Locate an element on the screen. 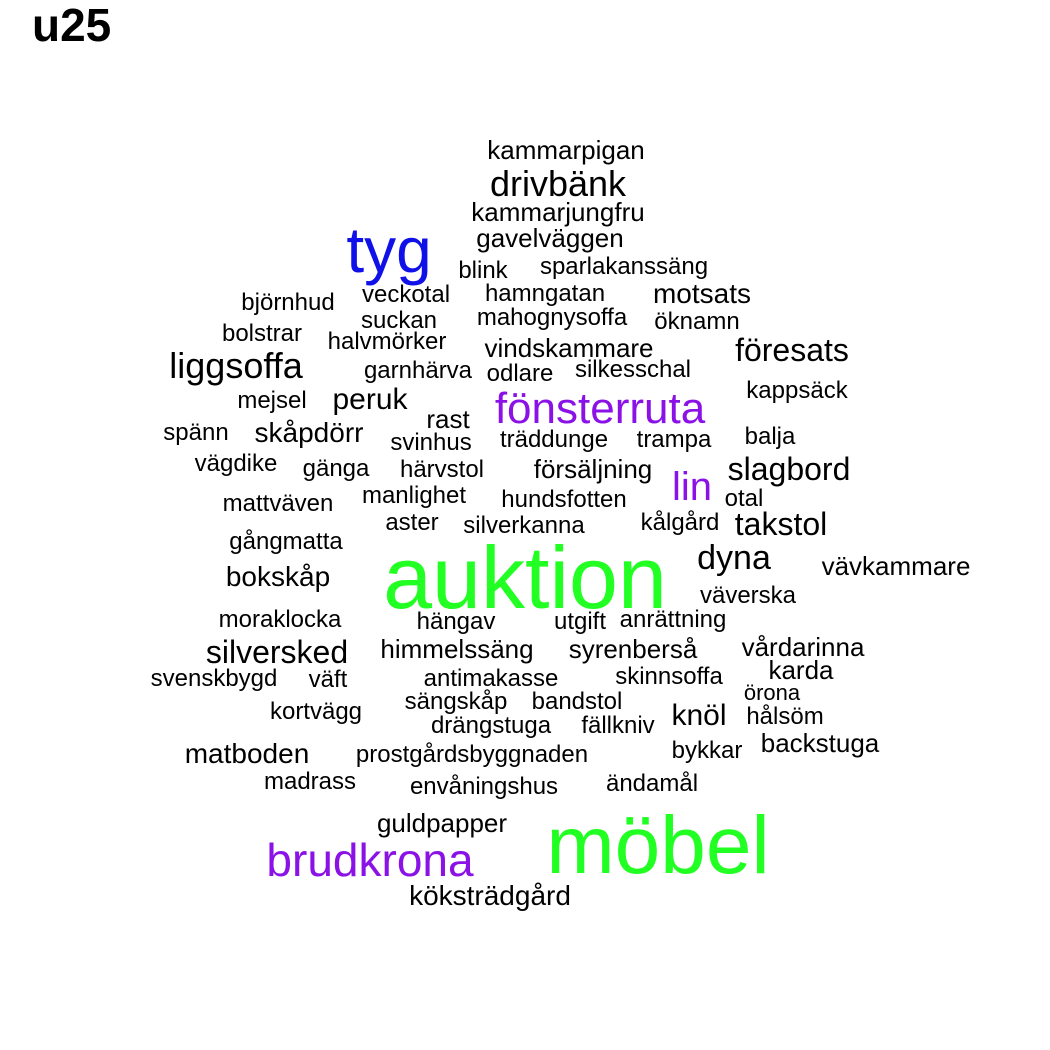  word-balja: balja is located at coordinates (770, 436).